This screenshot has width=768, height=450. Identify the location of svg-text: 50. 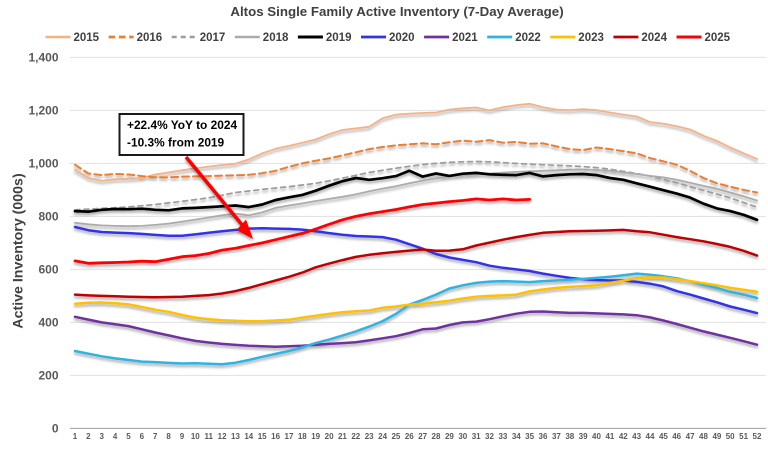
(730, 436).